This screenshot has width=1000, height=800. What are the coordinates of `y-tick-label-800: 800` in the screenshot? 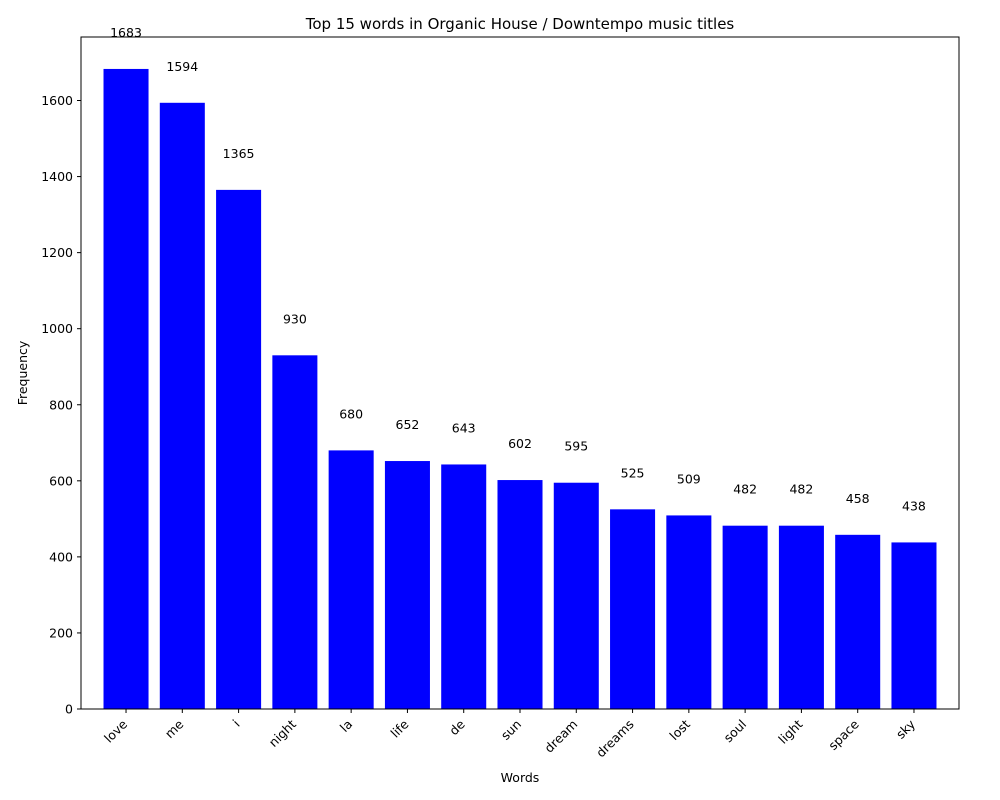 It's located at (61, 404).